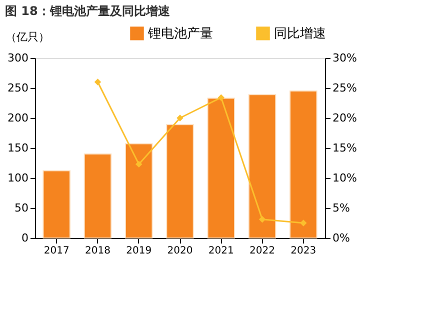  I want to click on y-tick-label: 0, so click(25, 238).